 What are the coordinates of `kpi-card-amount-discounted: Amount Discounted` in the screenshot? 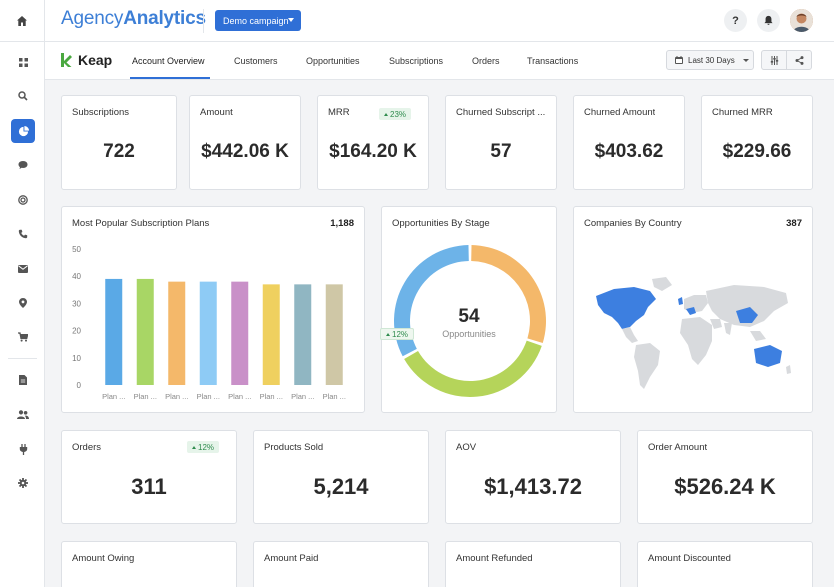 It's located at (725, 564).